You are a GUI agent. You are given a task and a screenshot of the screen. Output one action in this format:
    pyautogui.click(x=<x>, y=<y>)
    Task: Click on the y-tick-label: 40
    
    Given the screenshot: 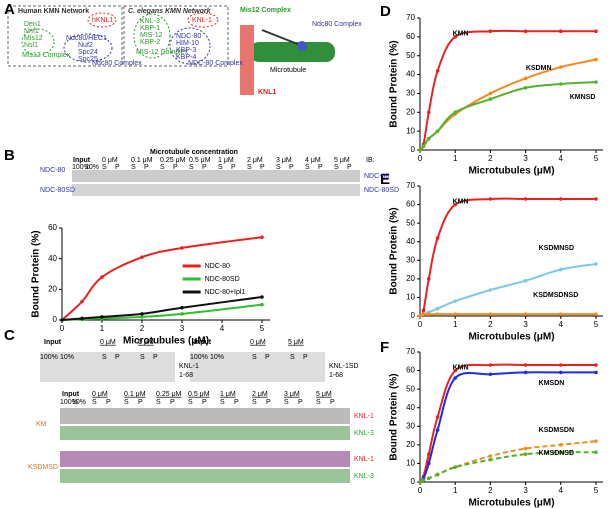 What is the action you would take?
    pyautogui.click(x=410, y=74)
    